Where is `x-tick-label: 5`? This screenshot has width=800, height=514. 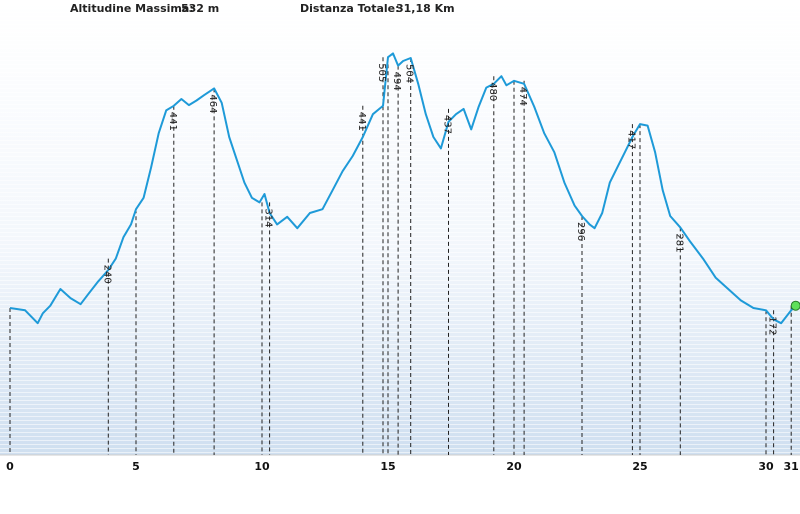
x-tick-label: 5 is located at coordinates (136, 466).